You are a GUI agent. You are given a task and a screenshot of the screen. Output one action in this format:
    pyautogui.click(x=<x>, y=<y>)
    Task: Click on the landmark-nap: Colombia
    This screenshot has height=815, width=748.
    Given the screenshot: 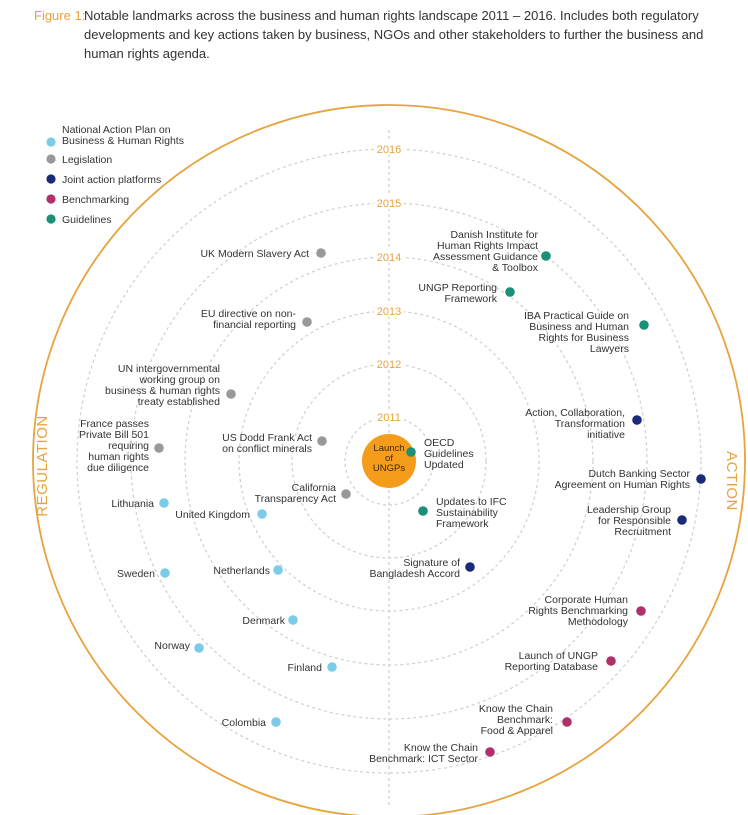 What is the action you would take?
    pyautogui.click(x=251, y=723)
    